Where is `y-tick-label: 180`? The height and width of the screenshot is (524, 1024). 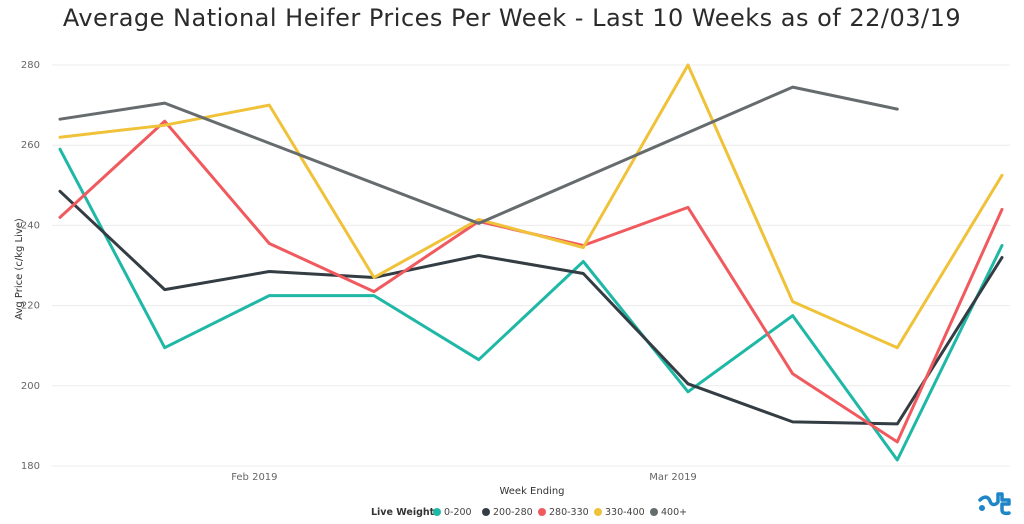 y-tick-label: 180 is located at coordinates (30, 466).